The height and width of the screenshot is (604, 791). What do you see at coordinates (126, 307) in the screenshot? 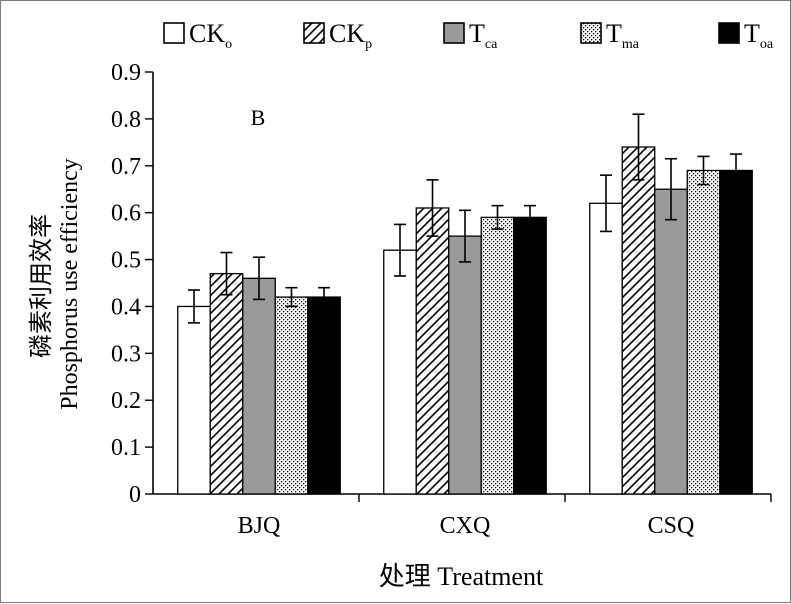
I see `y-tick-label: 0.4` at bounding box center [126, 307].